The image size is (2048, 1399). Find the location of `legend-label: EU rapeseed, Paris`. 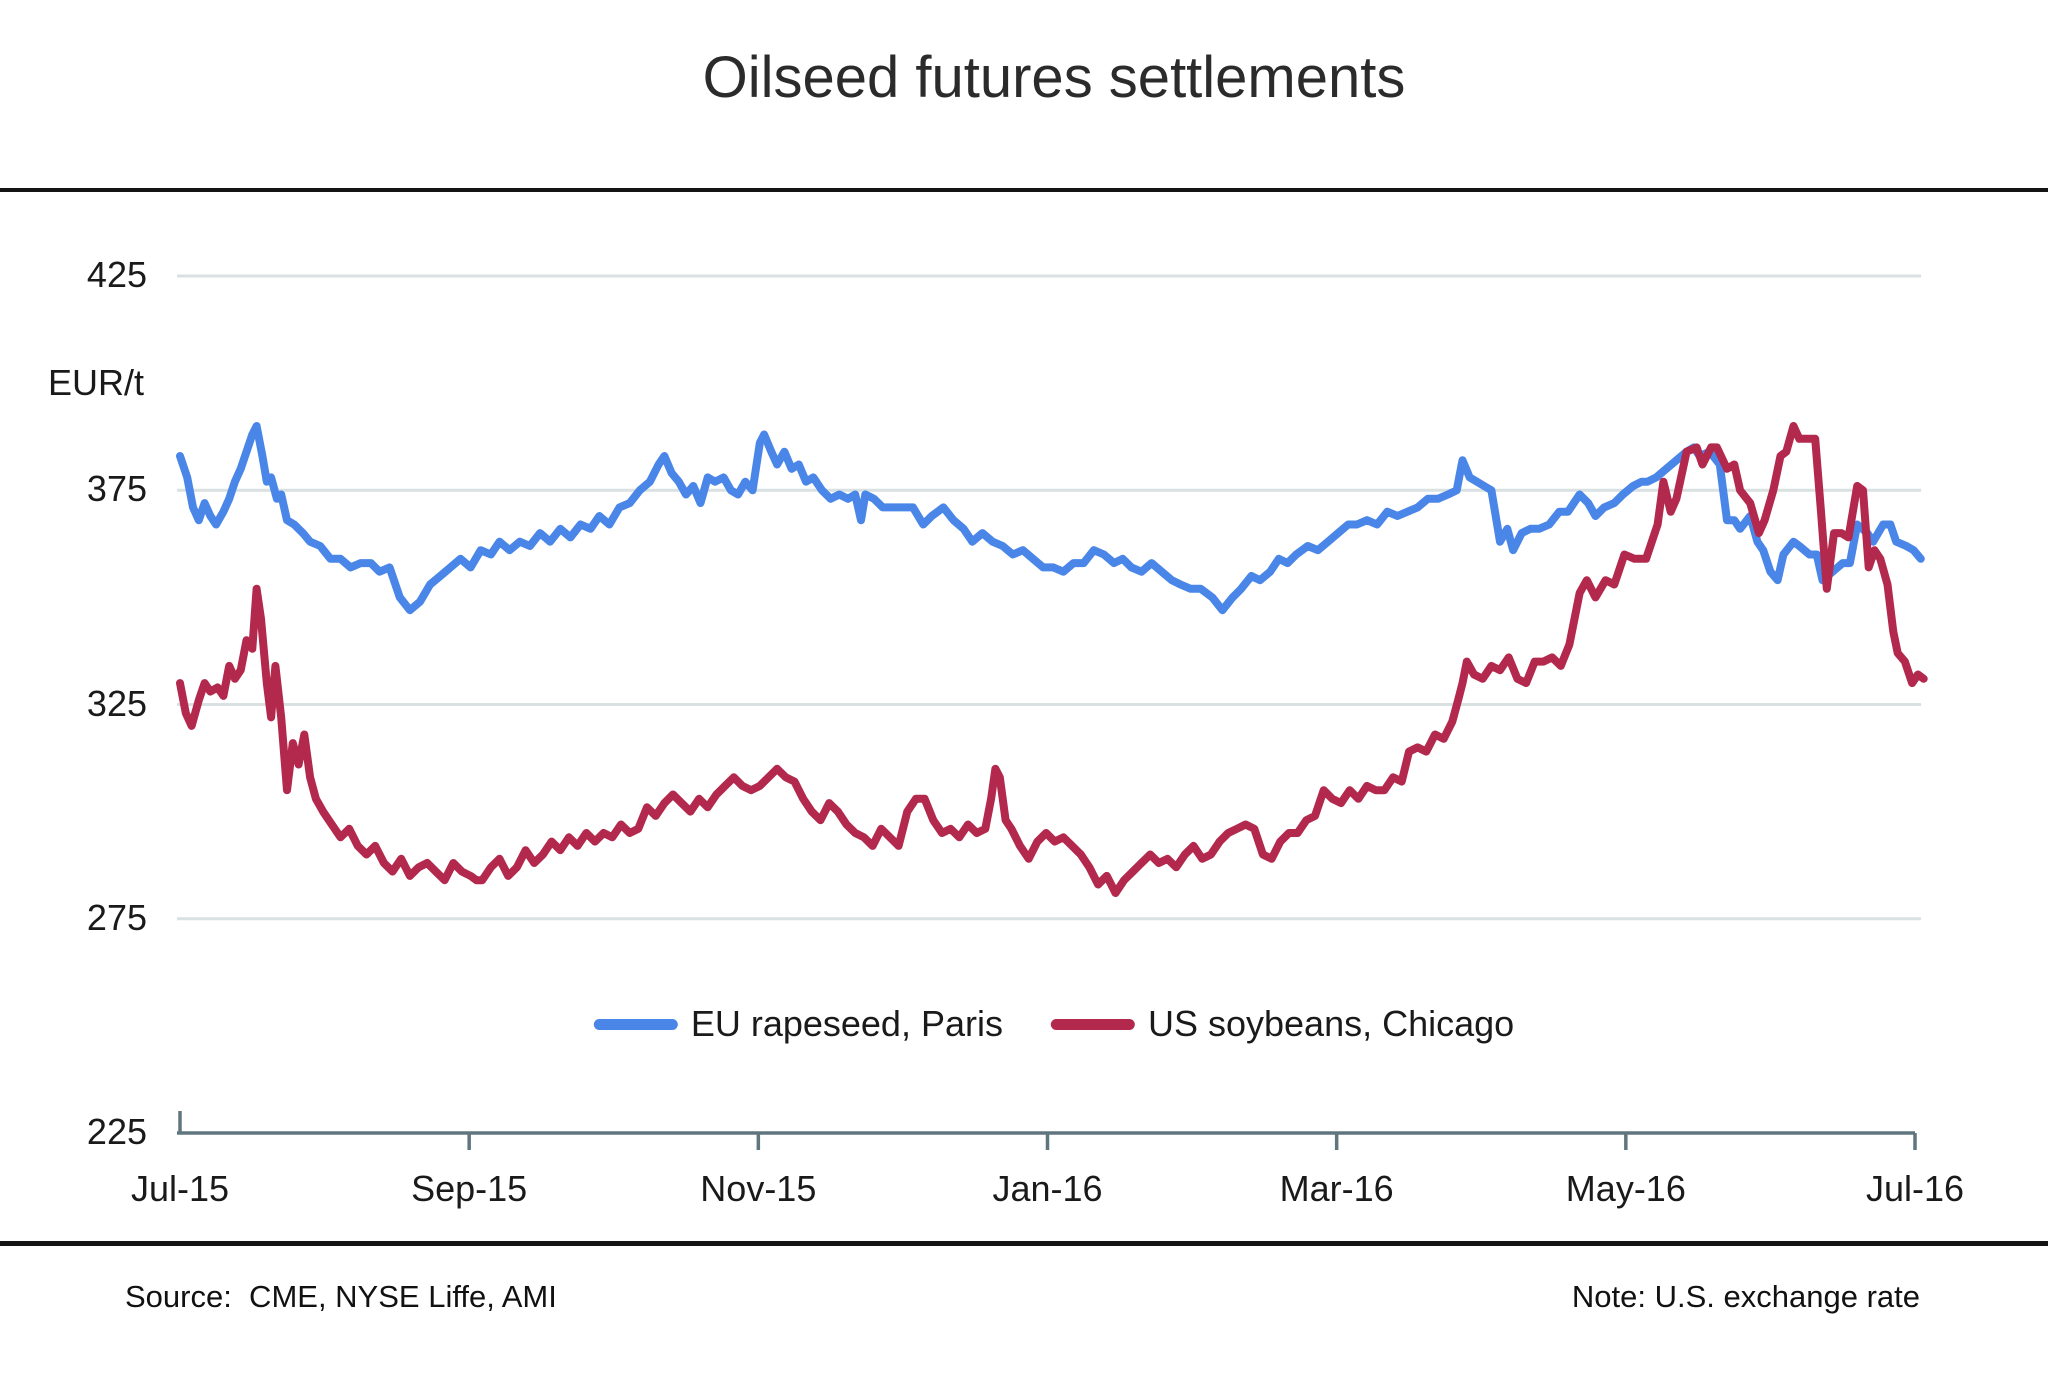

legend-label: EU rapeseed, Paris is located at coordinates (846, 1023).